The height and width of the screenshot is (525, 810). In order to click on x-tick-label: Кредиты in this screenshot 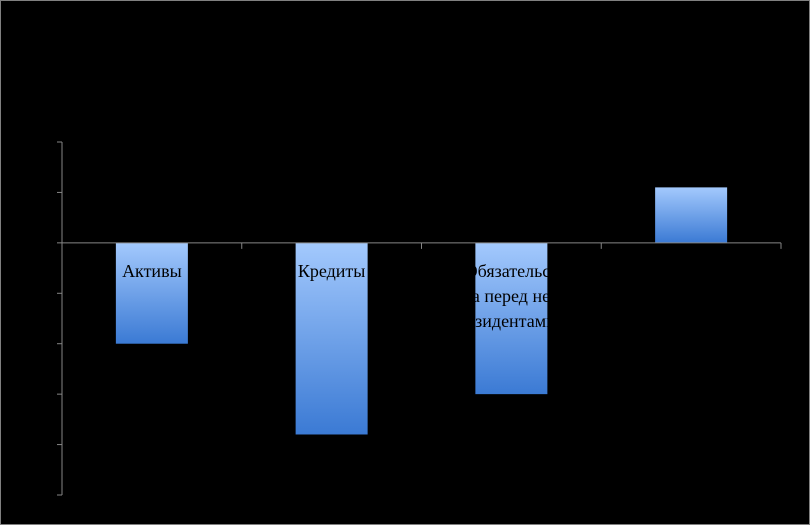, I will do `click(331, 270)`.